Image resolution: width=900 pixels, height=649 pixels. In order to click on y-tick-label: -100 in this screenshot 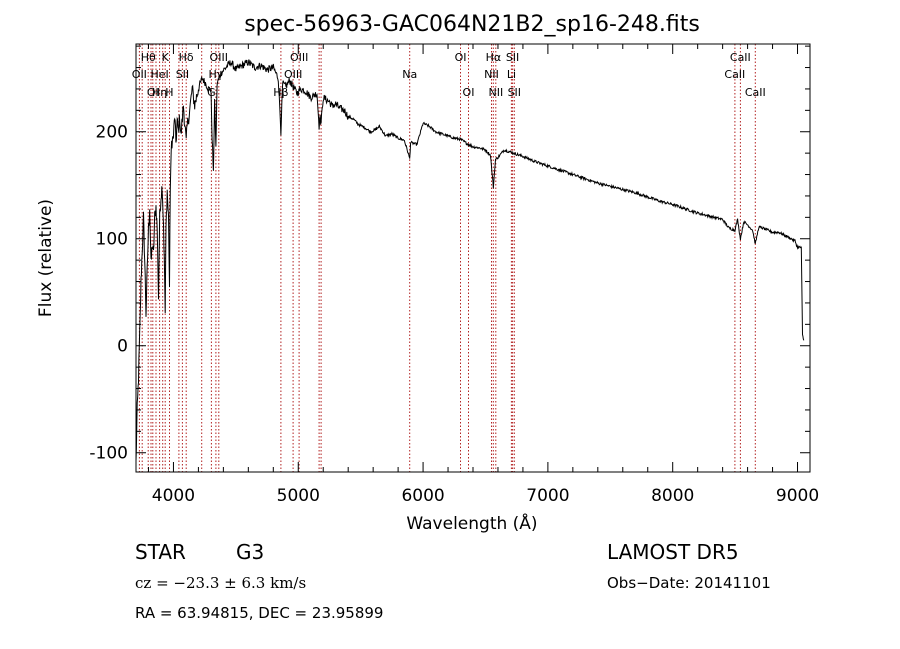, I will do `click(108, 454)`.